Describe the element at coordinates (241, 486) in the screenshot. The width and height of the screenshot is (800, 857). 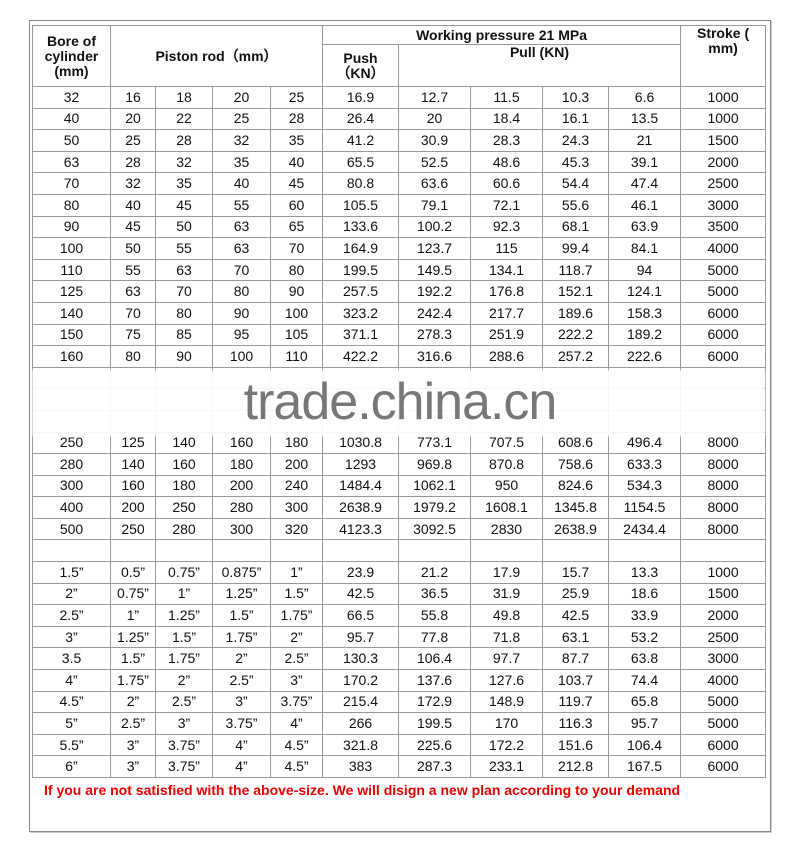
I see `table-cell: 200` at that location.